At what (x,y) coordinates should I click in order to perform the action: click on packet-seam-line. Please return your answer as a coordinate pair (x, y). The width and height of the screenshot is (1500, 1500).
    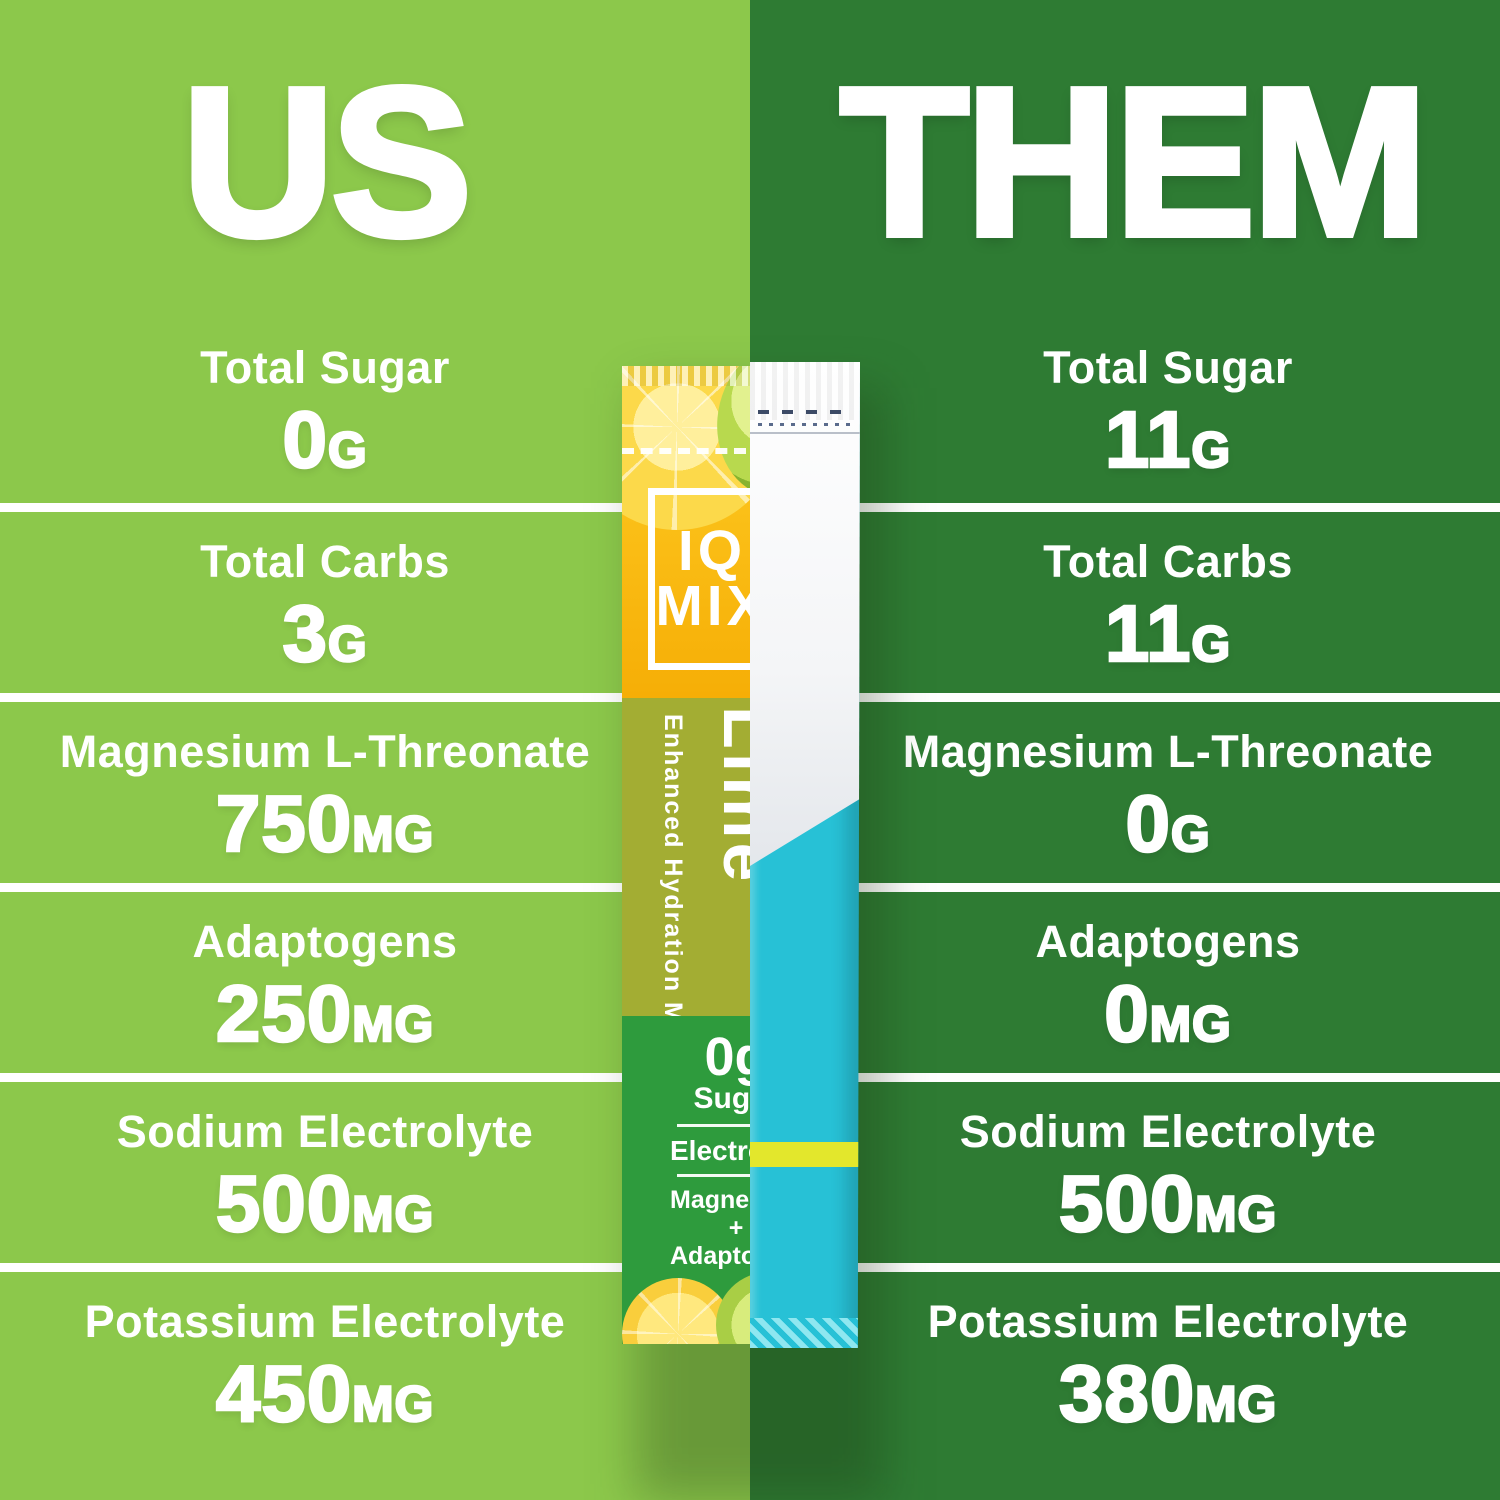
    Looking at the image, I should click on (805, 433).